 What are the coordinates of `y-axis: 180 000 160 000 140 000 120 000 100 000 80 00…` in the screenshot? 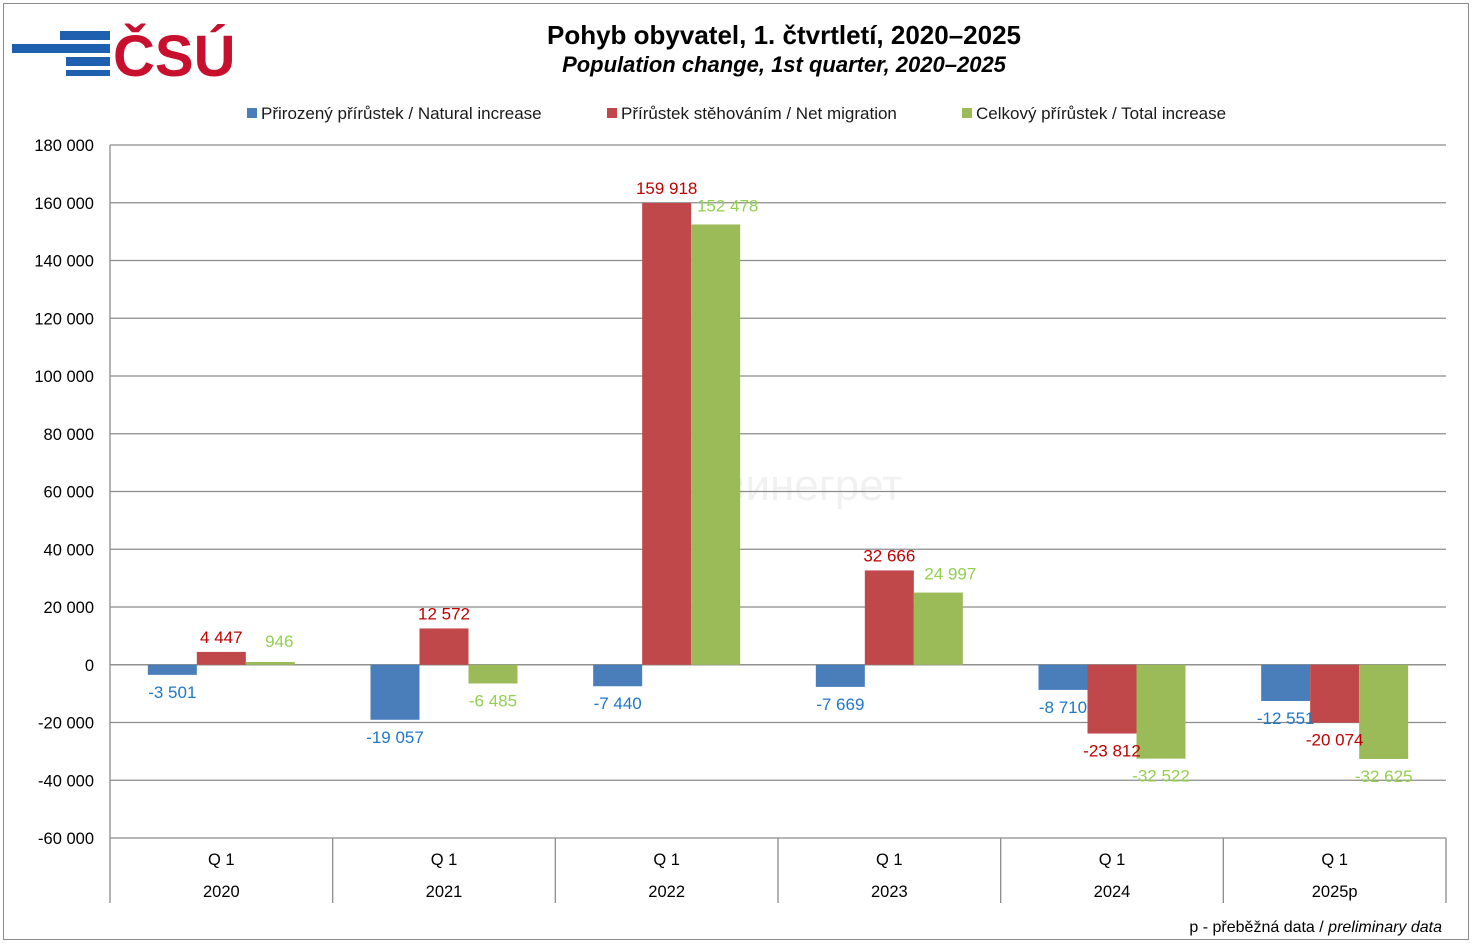 It's located at (72, 520).